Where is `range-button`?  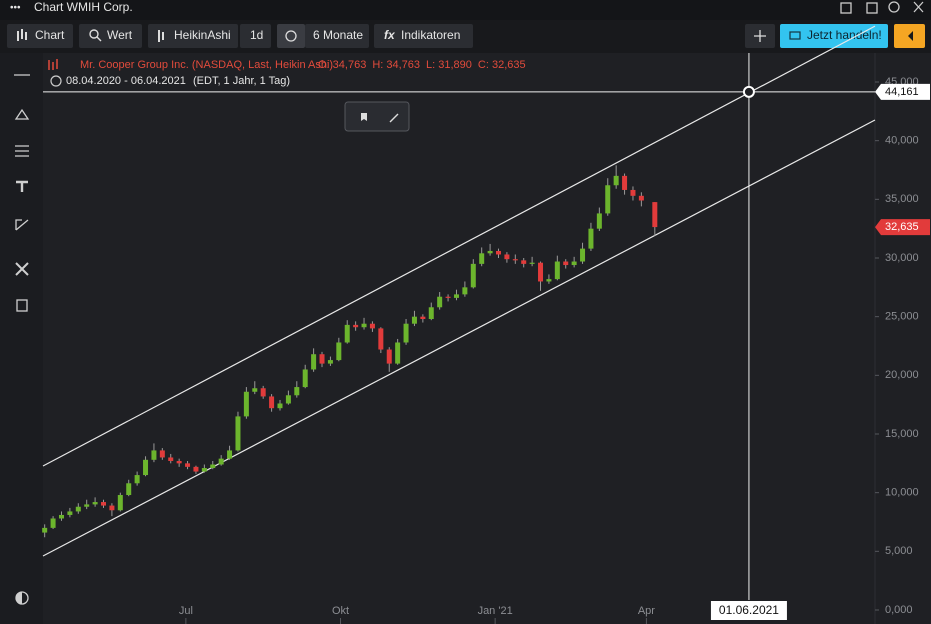
range-button is located at coordinates (337, 36).